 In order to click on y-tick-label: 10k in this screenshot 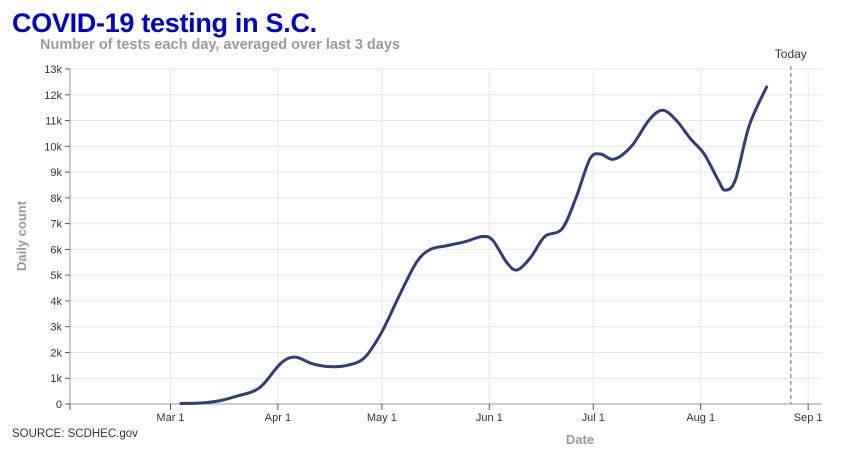, I will do `click(53, 147)`.